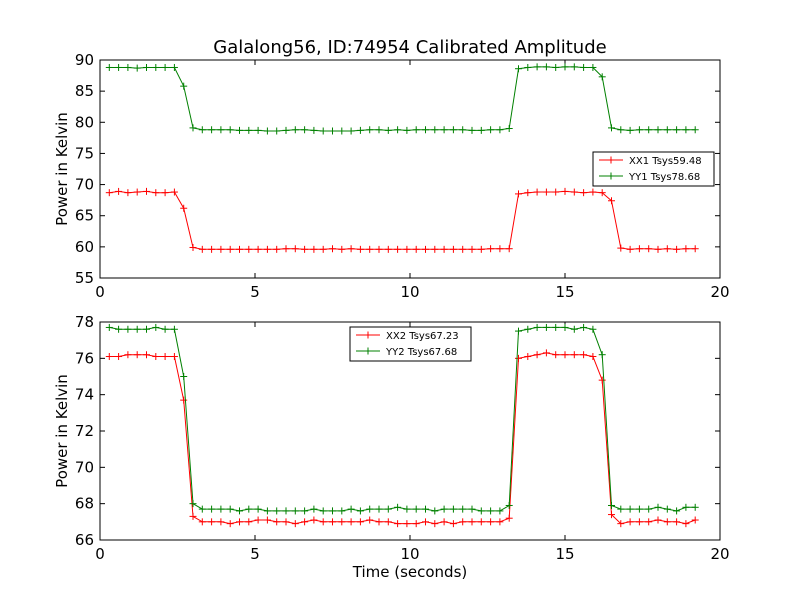 The image size is (800, 600). I want to click on y-tick-label: 66, so click(84, 540).